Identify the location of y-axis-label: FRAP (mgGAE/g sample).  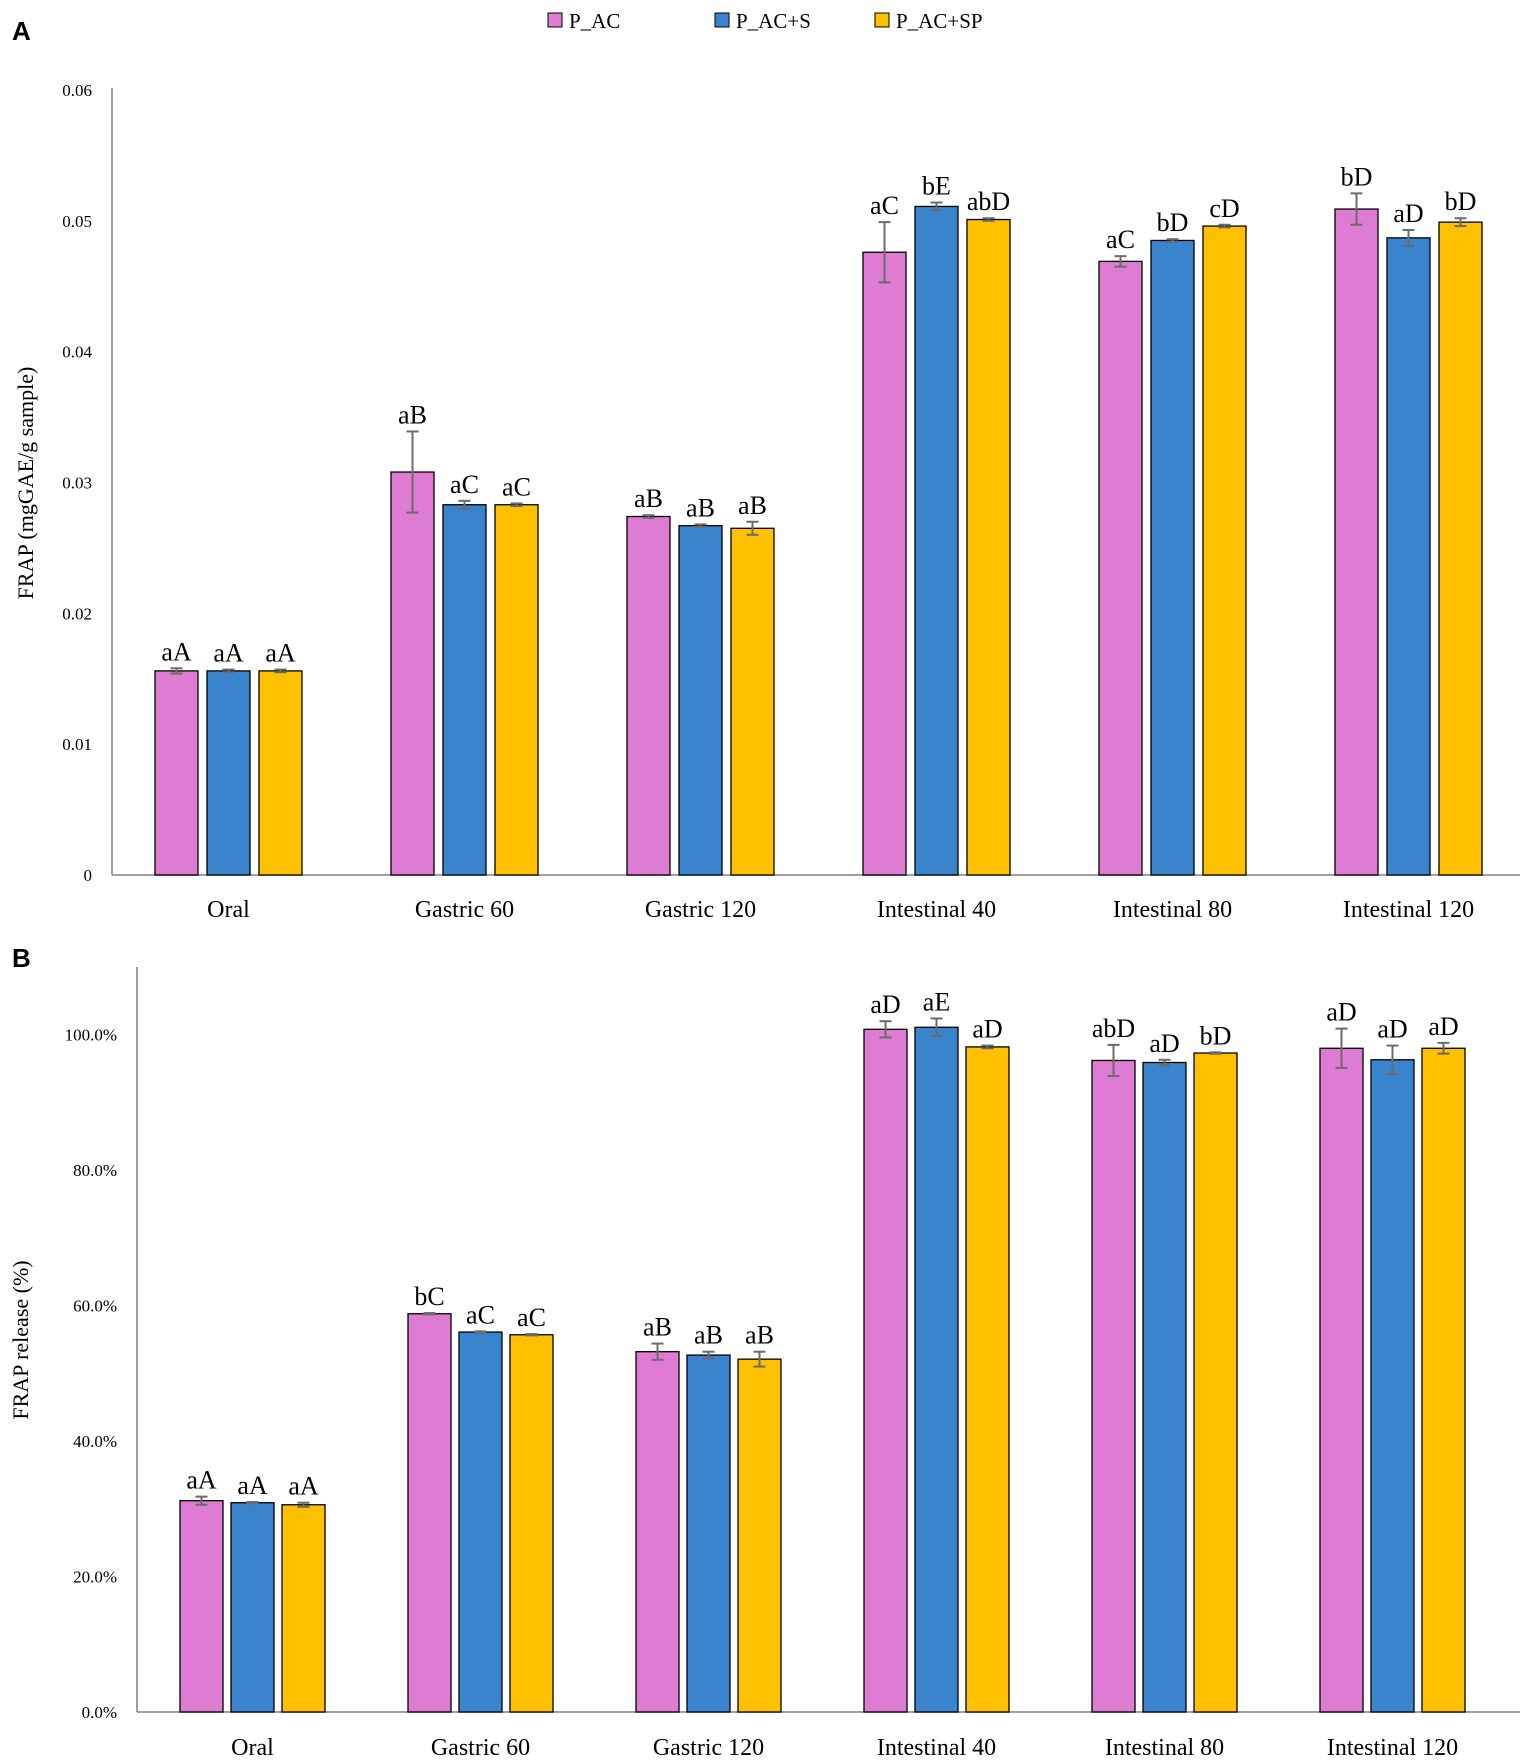
(25, 483).